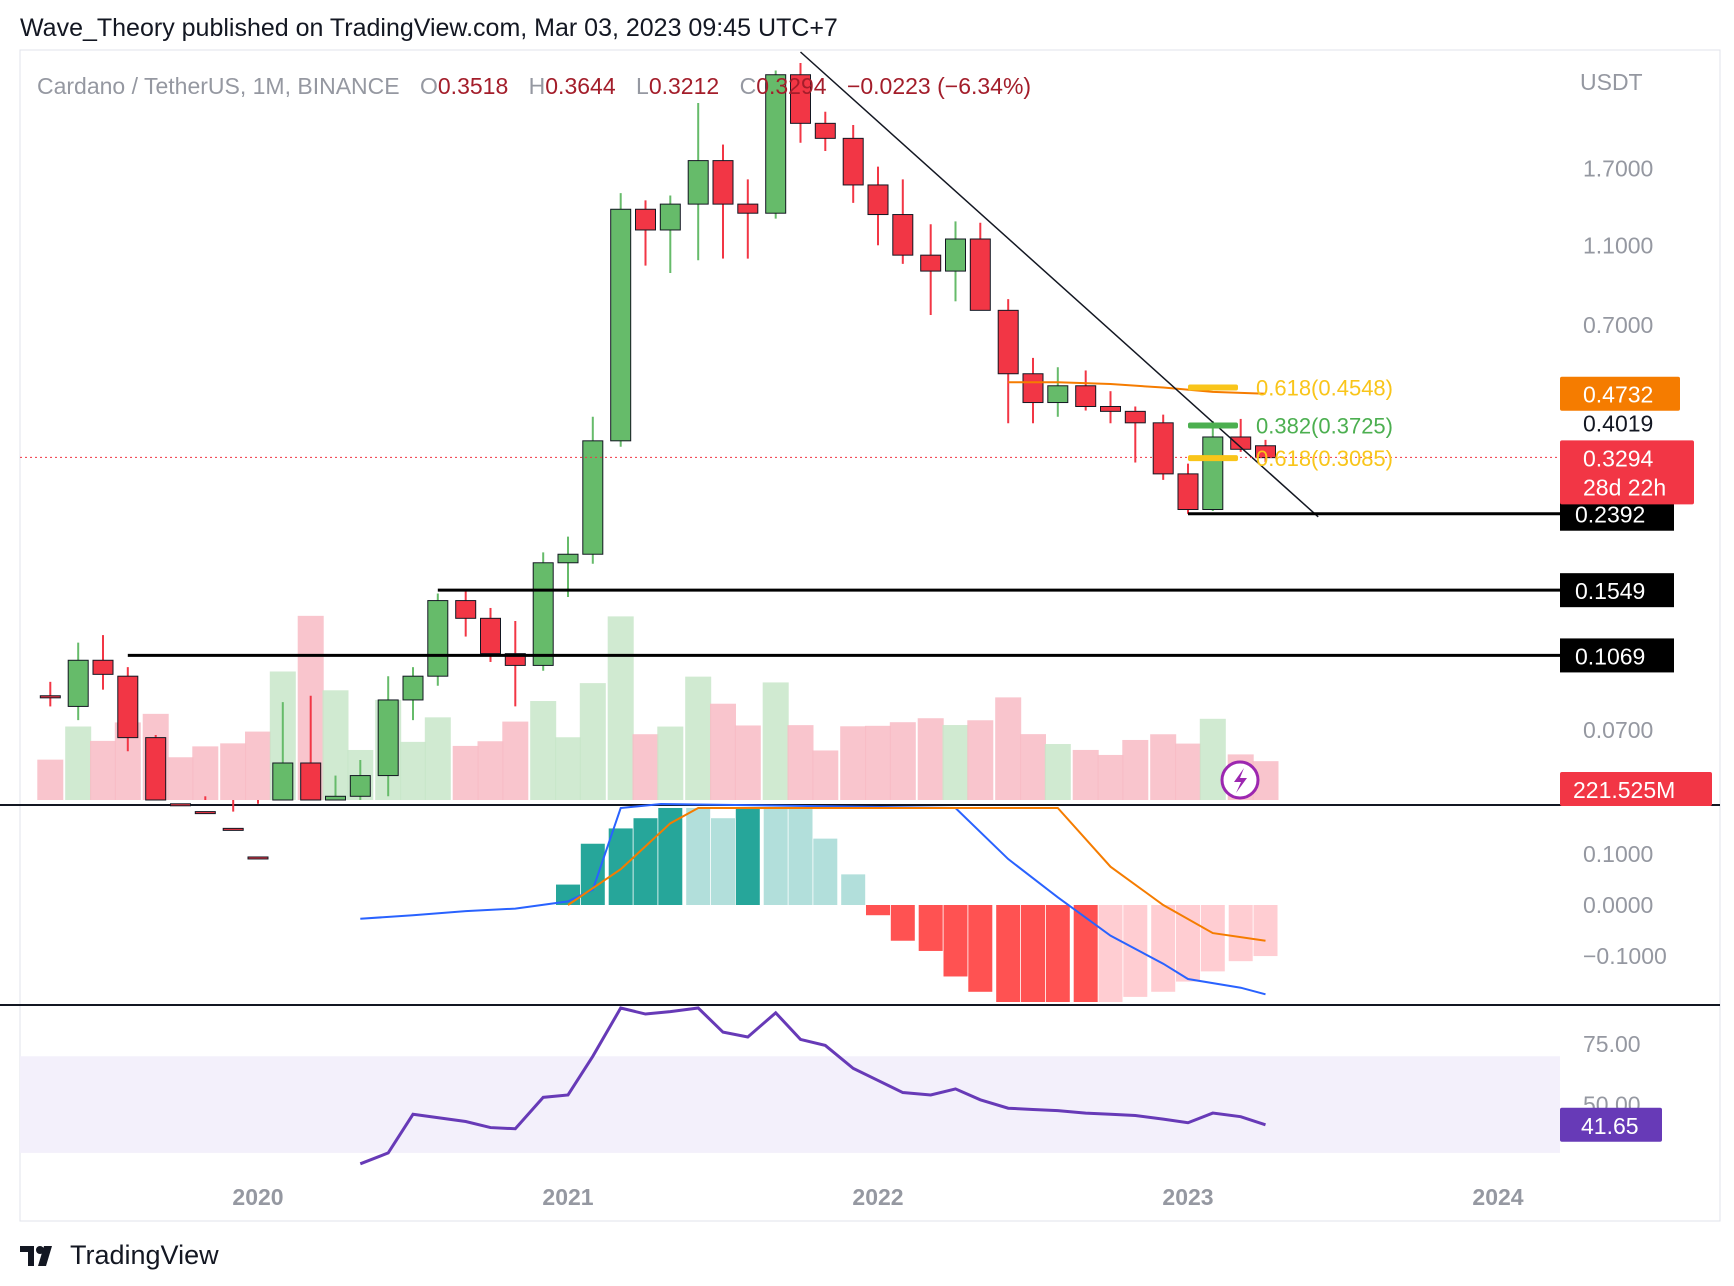 The width and height of the screenshot is (1734, 1286). What do you see at coordinates (1618, 905) in the screenshot?
I see `macd-axis-tick: 0.0000` at bounding box center [1618, 905].